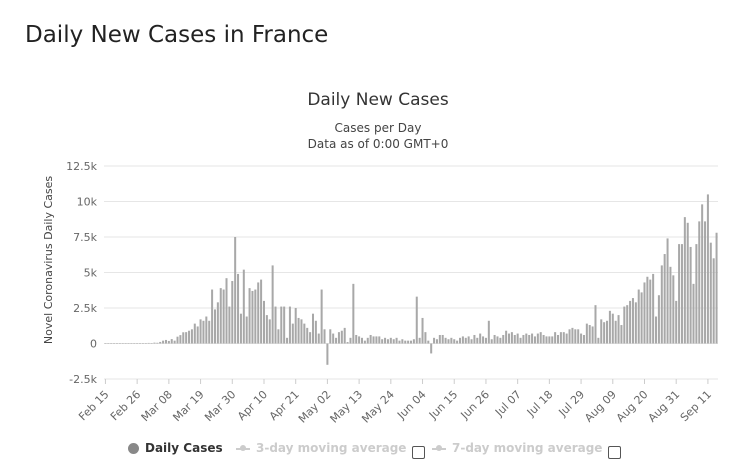  What do you see at coordinates (517, 448) in the screenshot?
I see `legend-7day-average: 7-day moving average` at bounding box center [517, 448].